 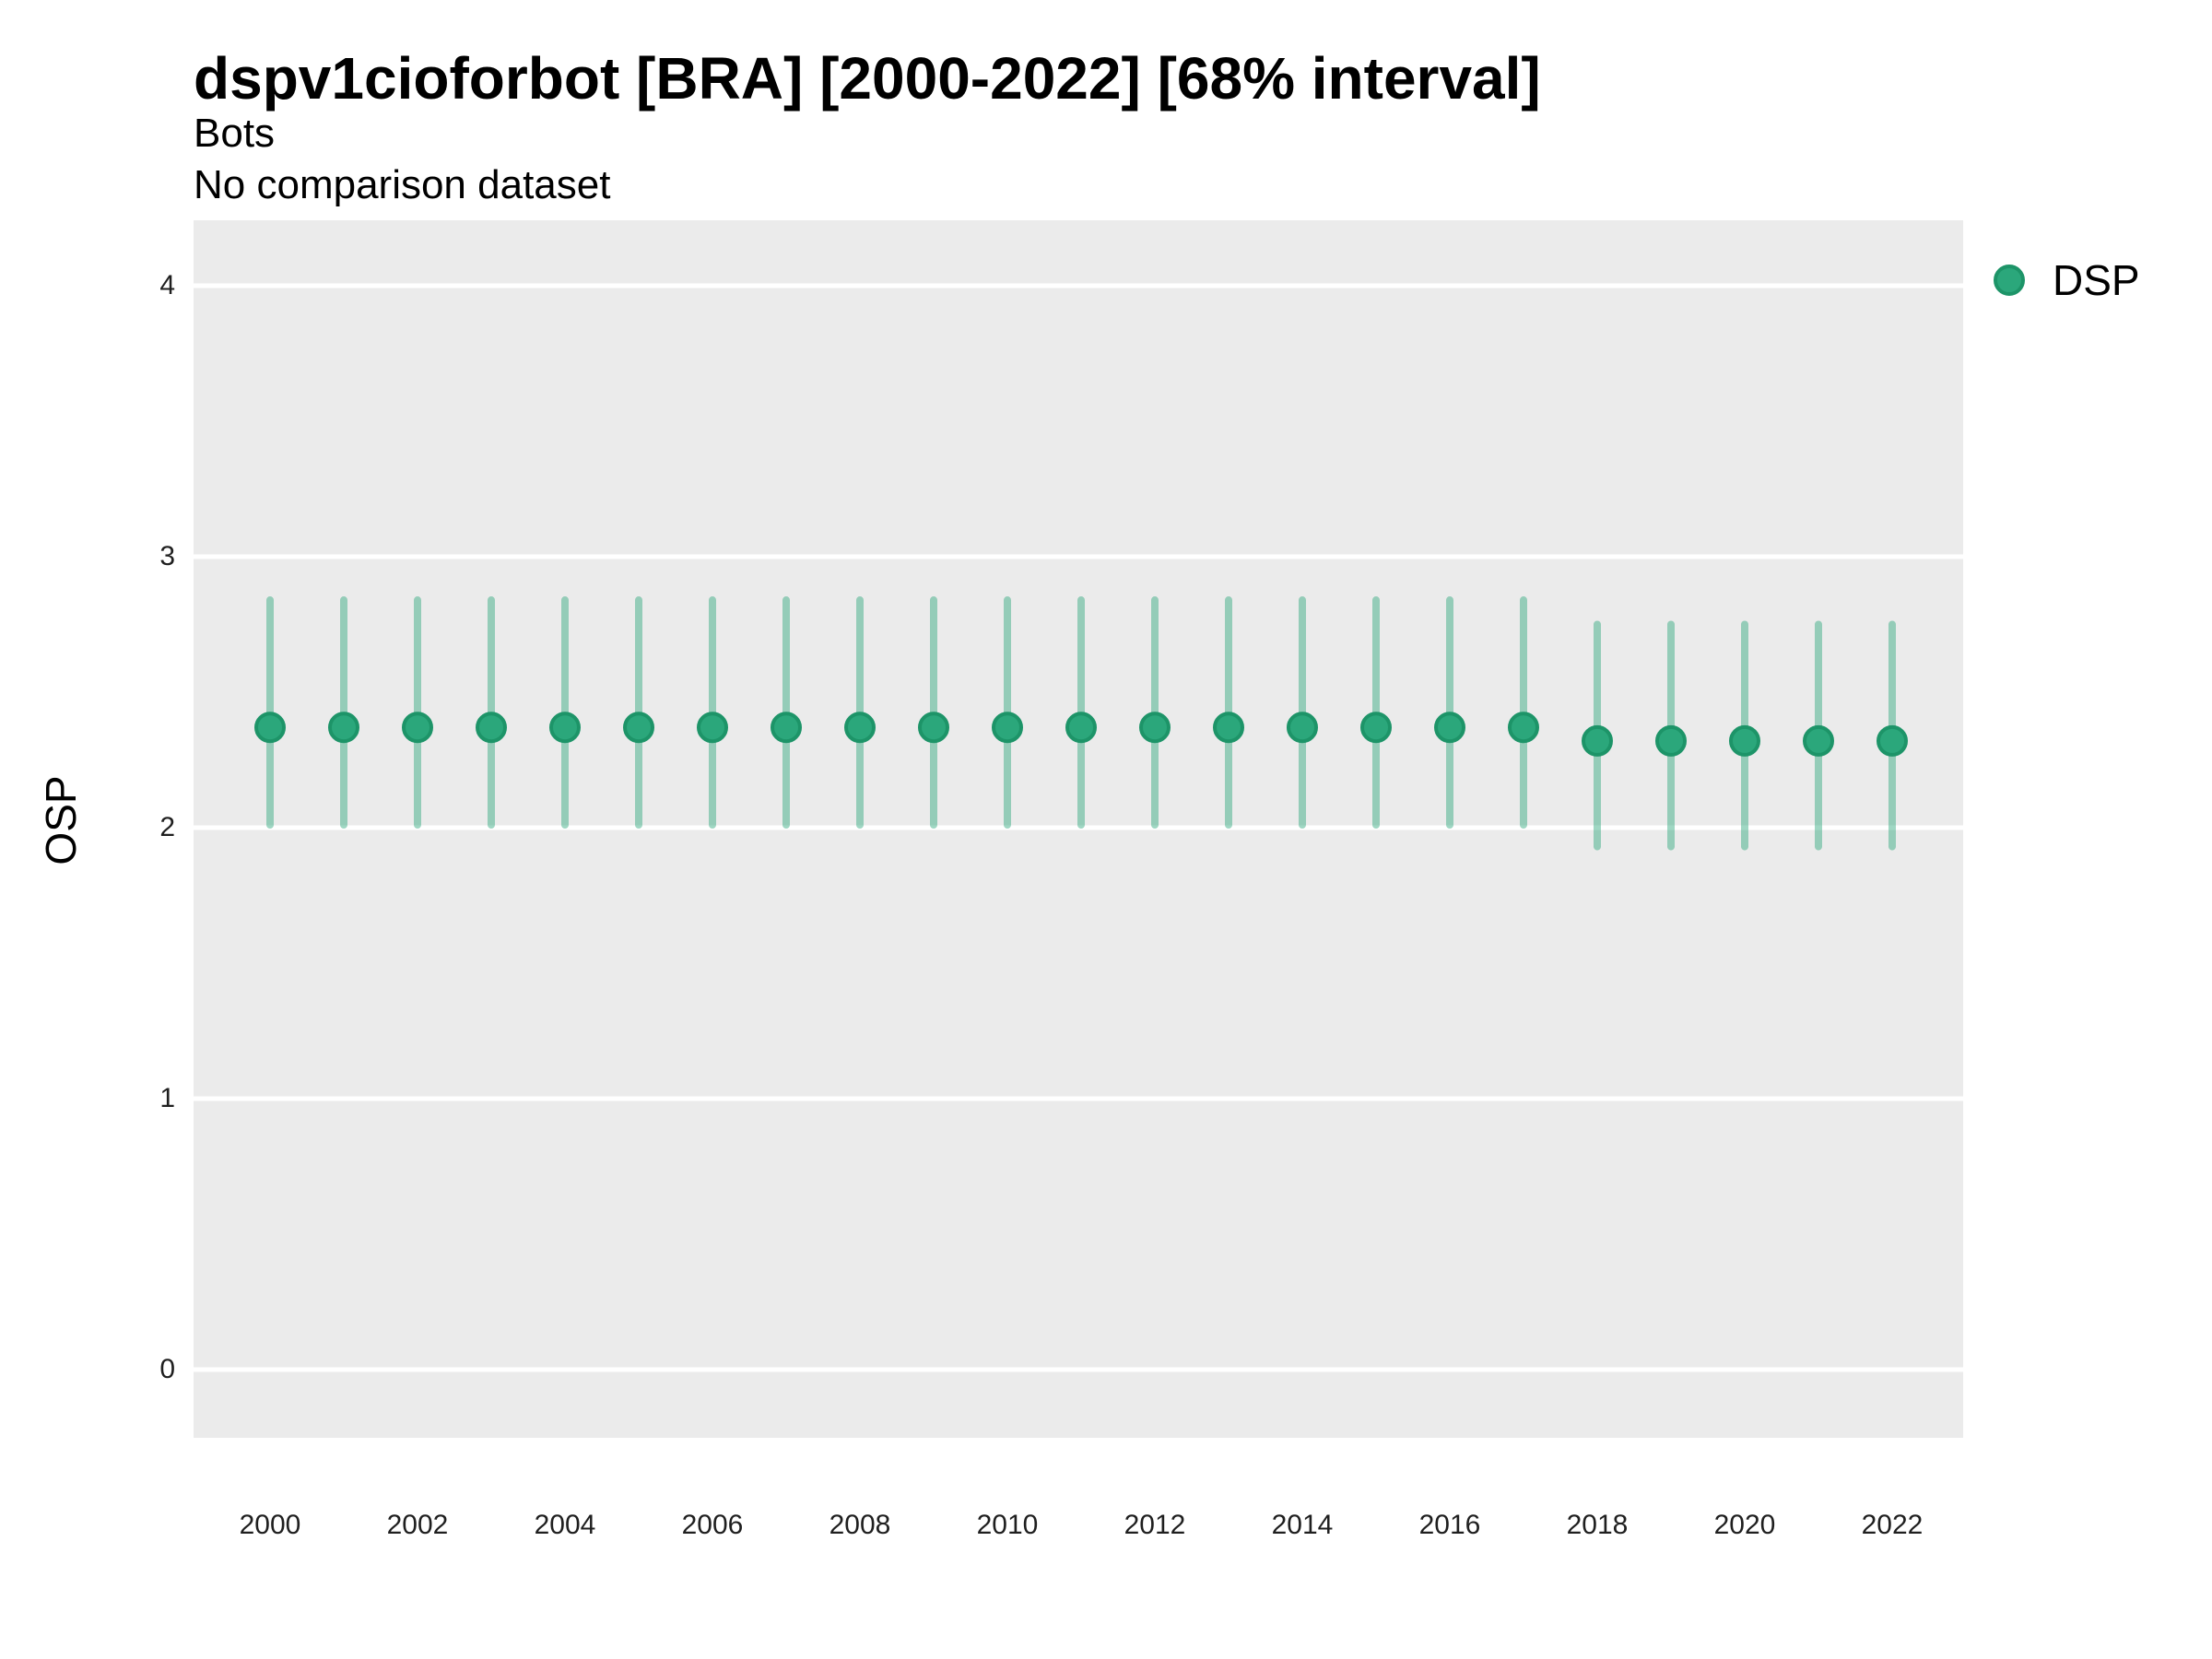 What do you see at coordinates (1302, 728) in the screenshot?
I see `point-marker-2014` at bounding box center [1302, 728].